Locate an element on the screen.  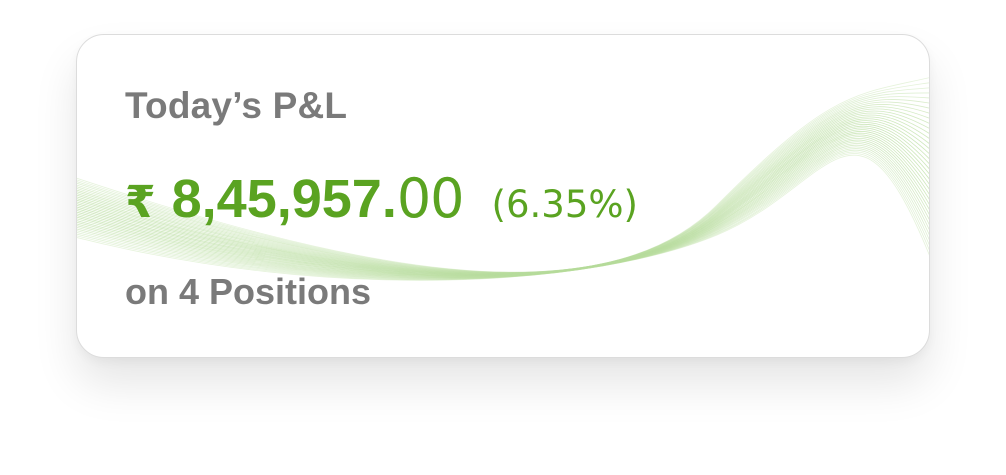
pnl-value: ₹ 8,45,957. 00 (6.35%) is located at coordinates (381, 198).